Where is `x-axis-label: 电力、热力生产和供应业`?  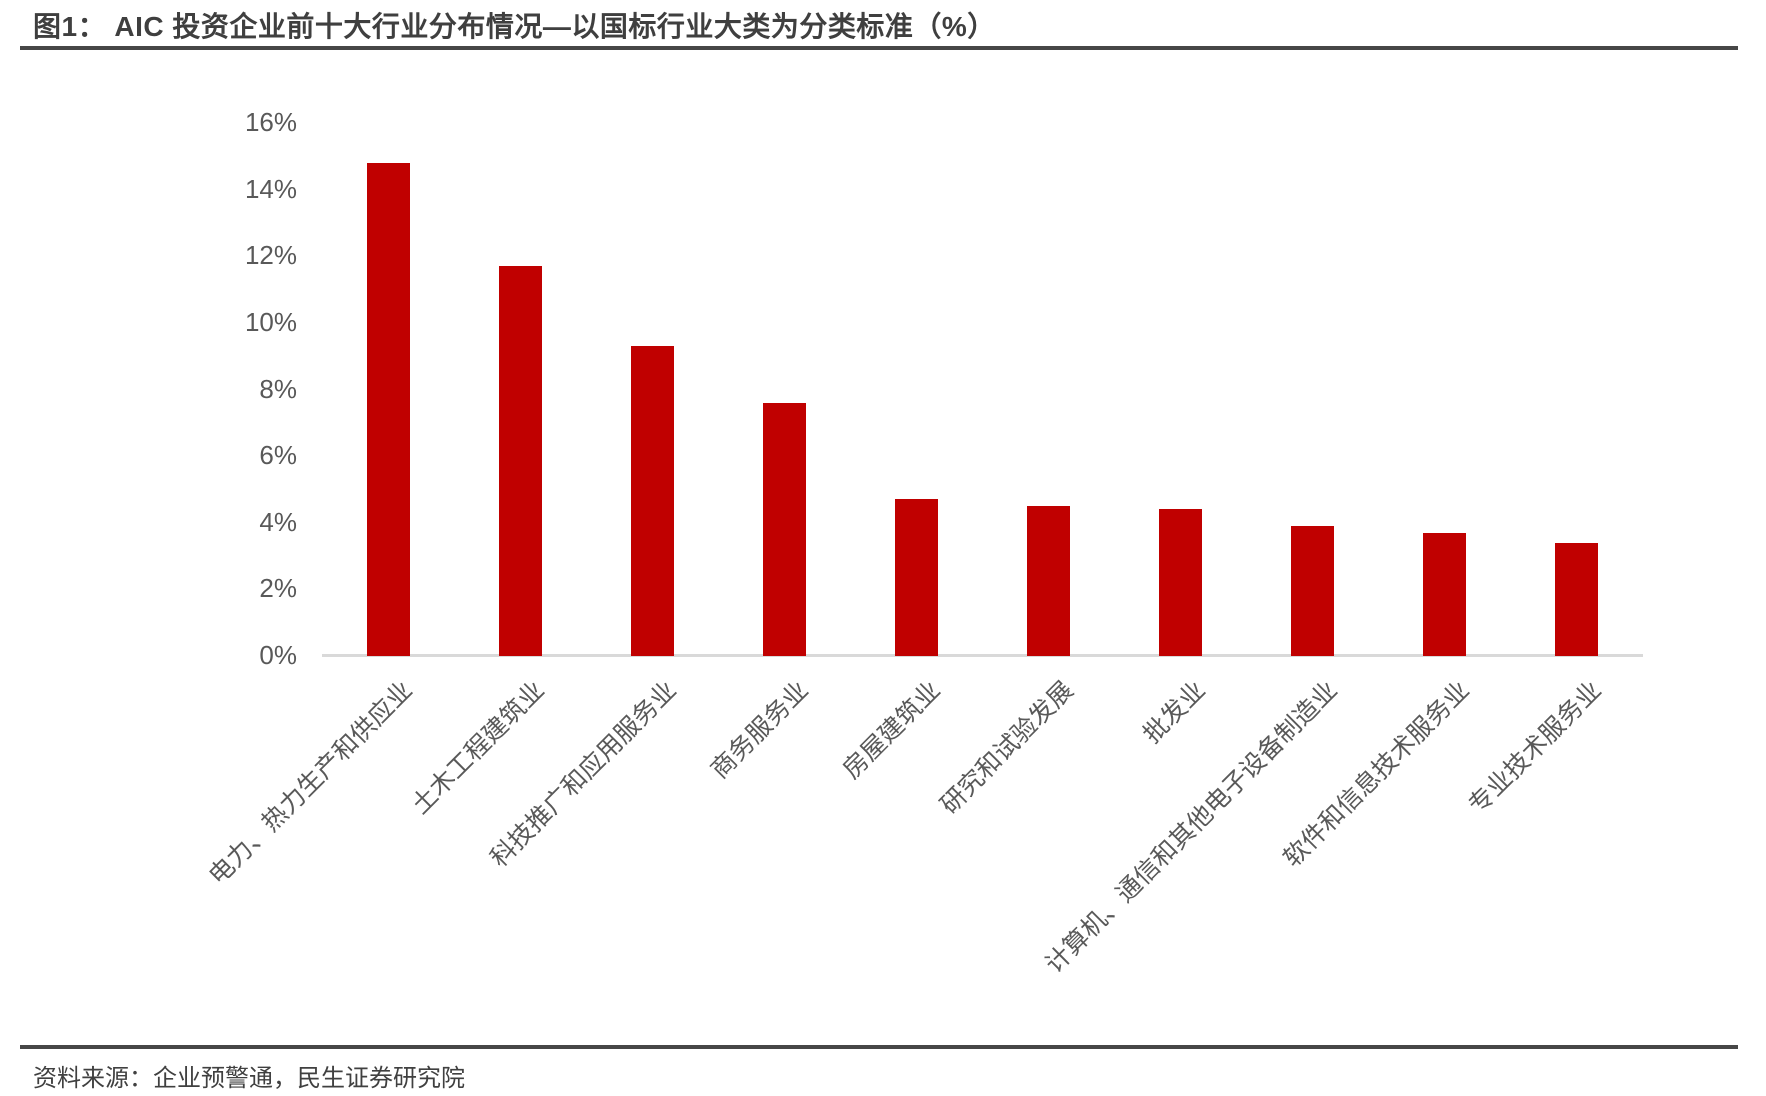 x-axis-label: 电力、热力生产和供应业 is located at coordinates (310, 783).